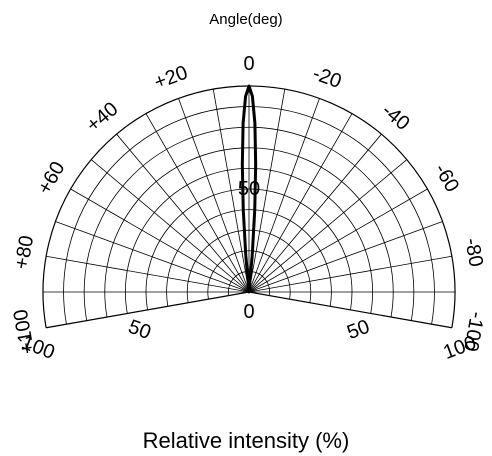 The width and height of the screenshot is (492, 456). What do you see at coordinates (327, 77) in the screenshot?
I see `angle-tick-label: -20` at bounding box center [327, 77].